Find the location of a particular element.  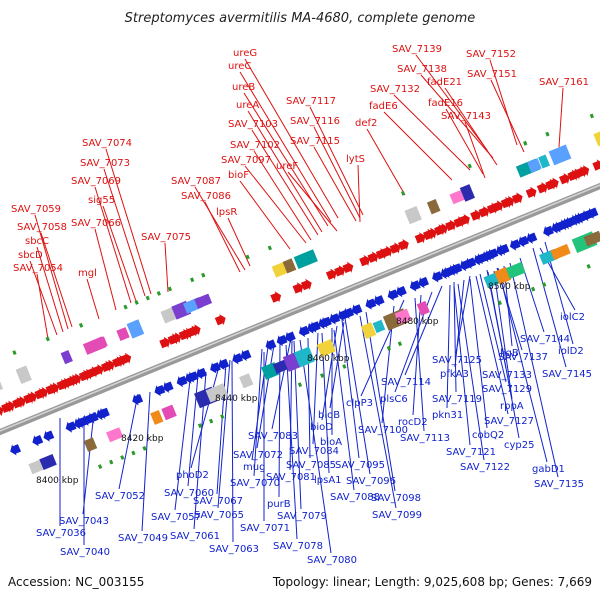

gene-label-ligb: ligB is located at coordinates (509, 353).